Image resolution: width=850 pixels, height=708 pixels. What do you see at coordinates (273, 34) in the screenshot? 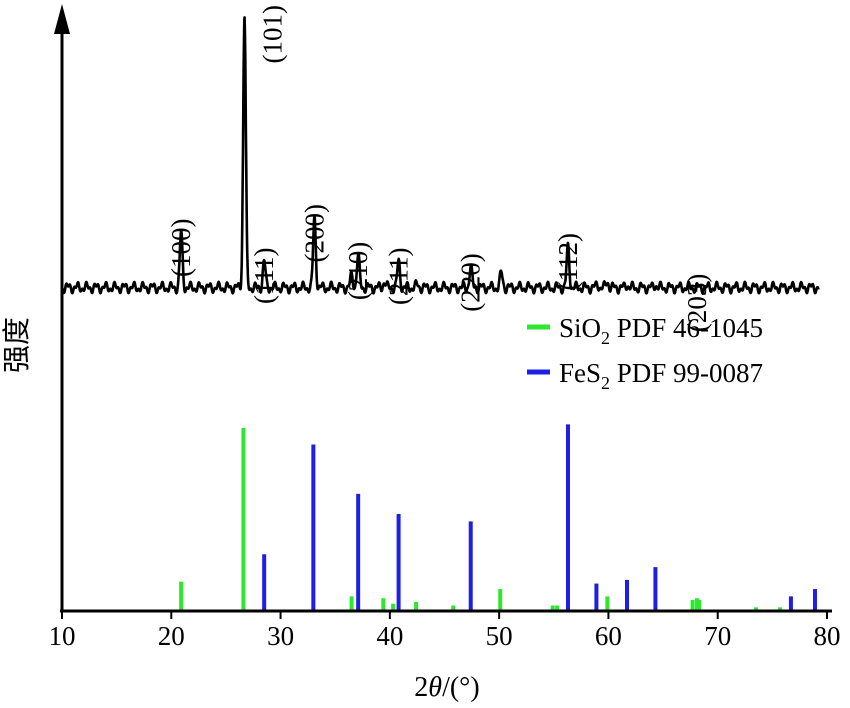
I see `peak-label: (101)` at bounding box center [273, 34].